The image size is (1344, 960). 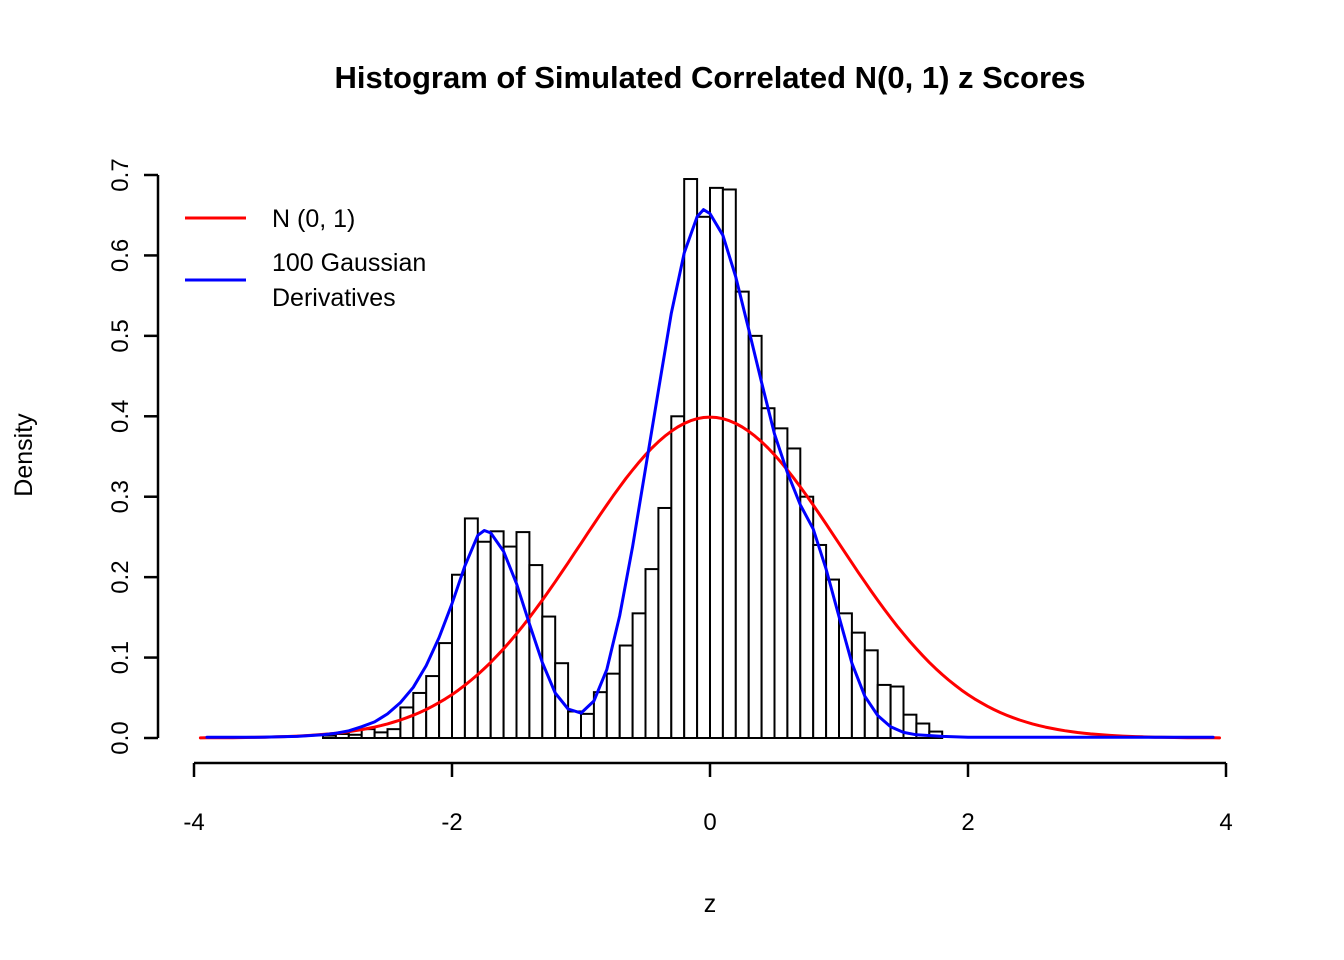 What do you see at coordinates (120, 737) in the screenshot?
I see `y-tick-label: 0.0` at bounding box center [120, 737].